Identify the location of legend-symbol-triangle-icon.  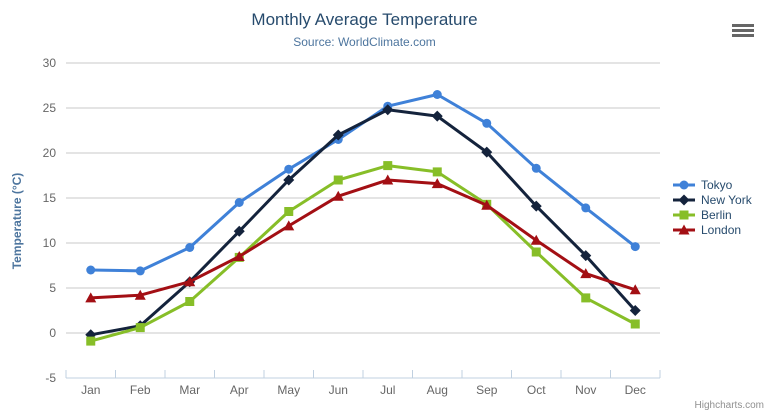
(684, 229).